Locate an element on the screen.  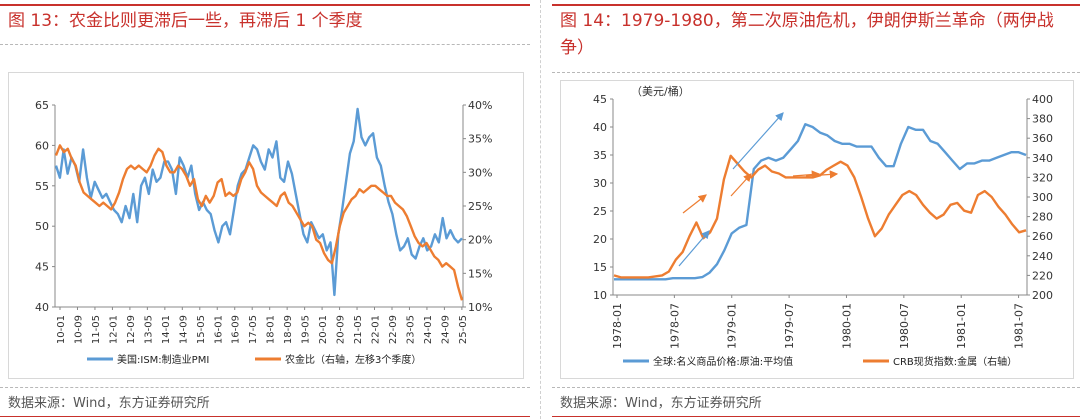
x-tick-label: 1981-07 is located at coordinates (1019, 326).